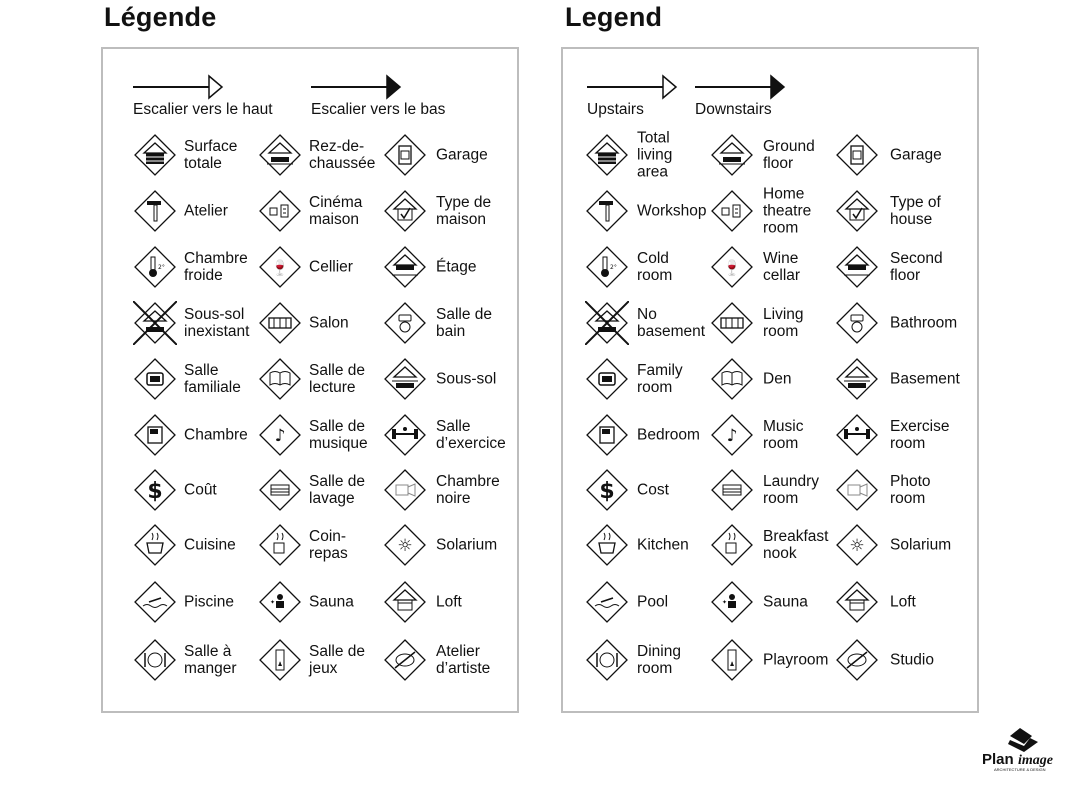 The height and width of the screenshot is (785, 1080). Describe the element at coordinates (732, 379) in the screenshot. I see `den-icon` at that location.